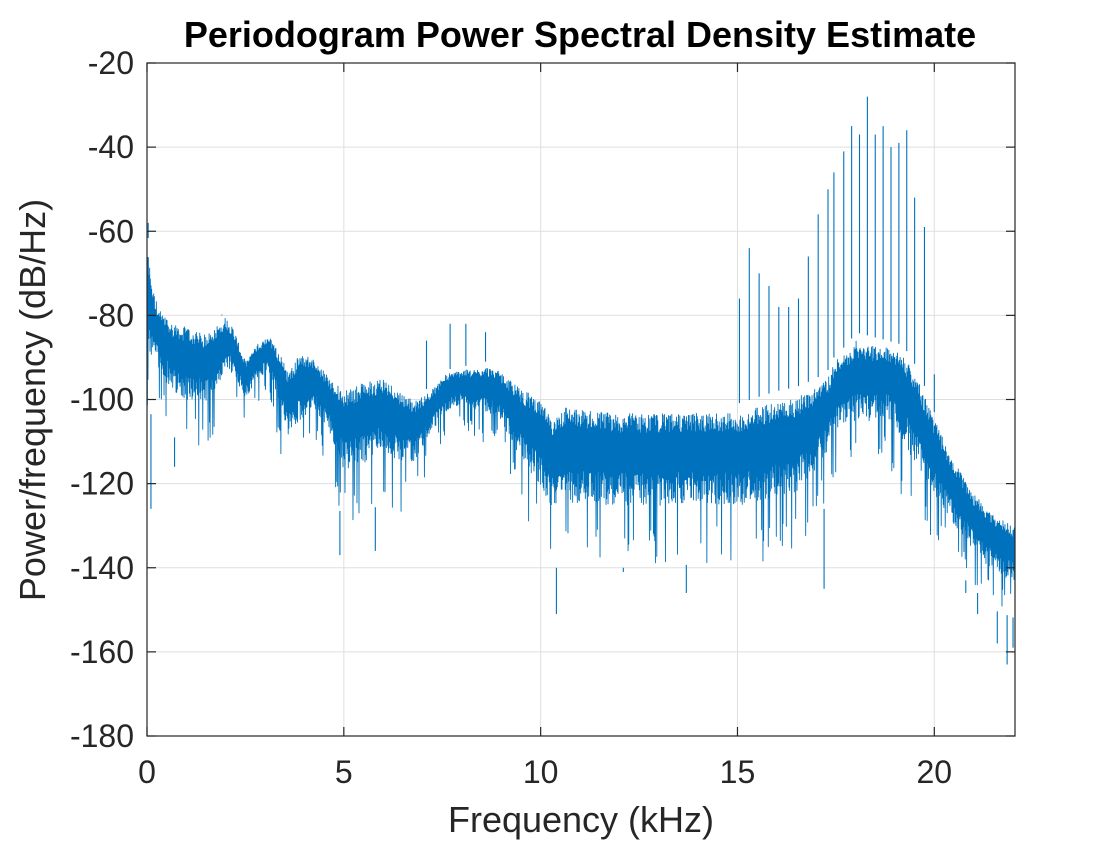 Image resolution: width=1120 pixels, height=845 pixels. I want to click on x-tick-label: 20, so click(935, 772).